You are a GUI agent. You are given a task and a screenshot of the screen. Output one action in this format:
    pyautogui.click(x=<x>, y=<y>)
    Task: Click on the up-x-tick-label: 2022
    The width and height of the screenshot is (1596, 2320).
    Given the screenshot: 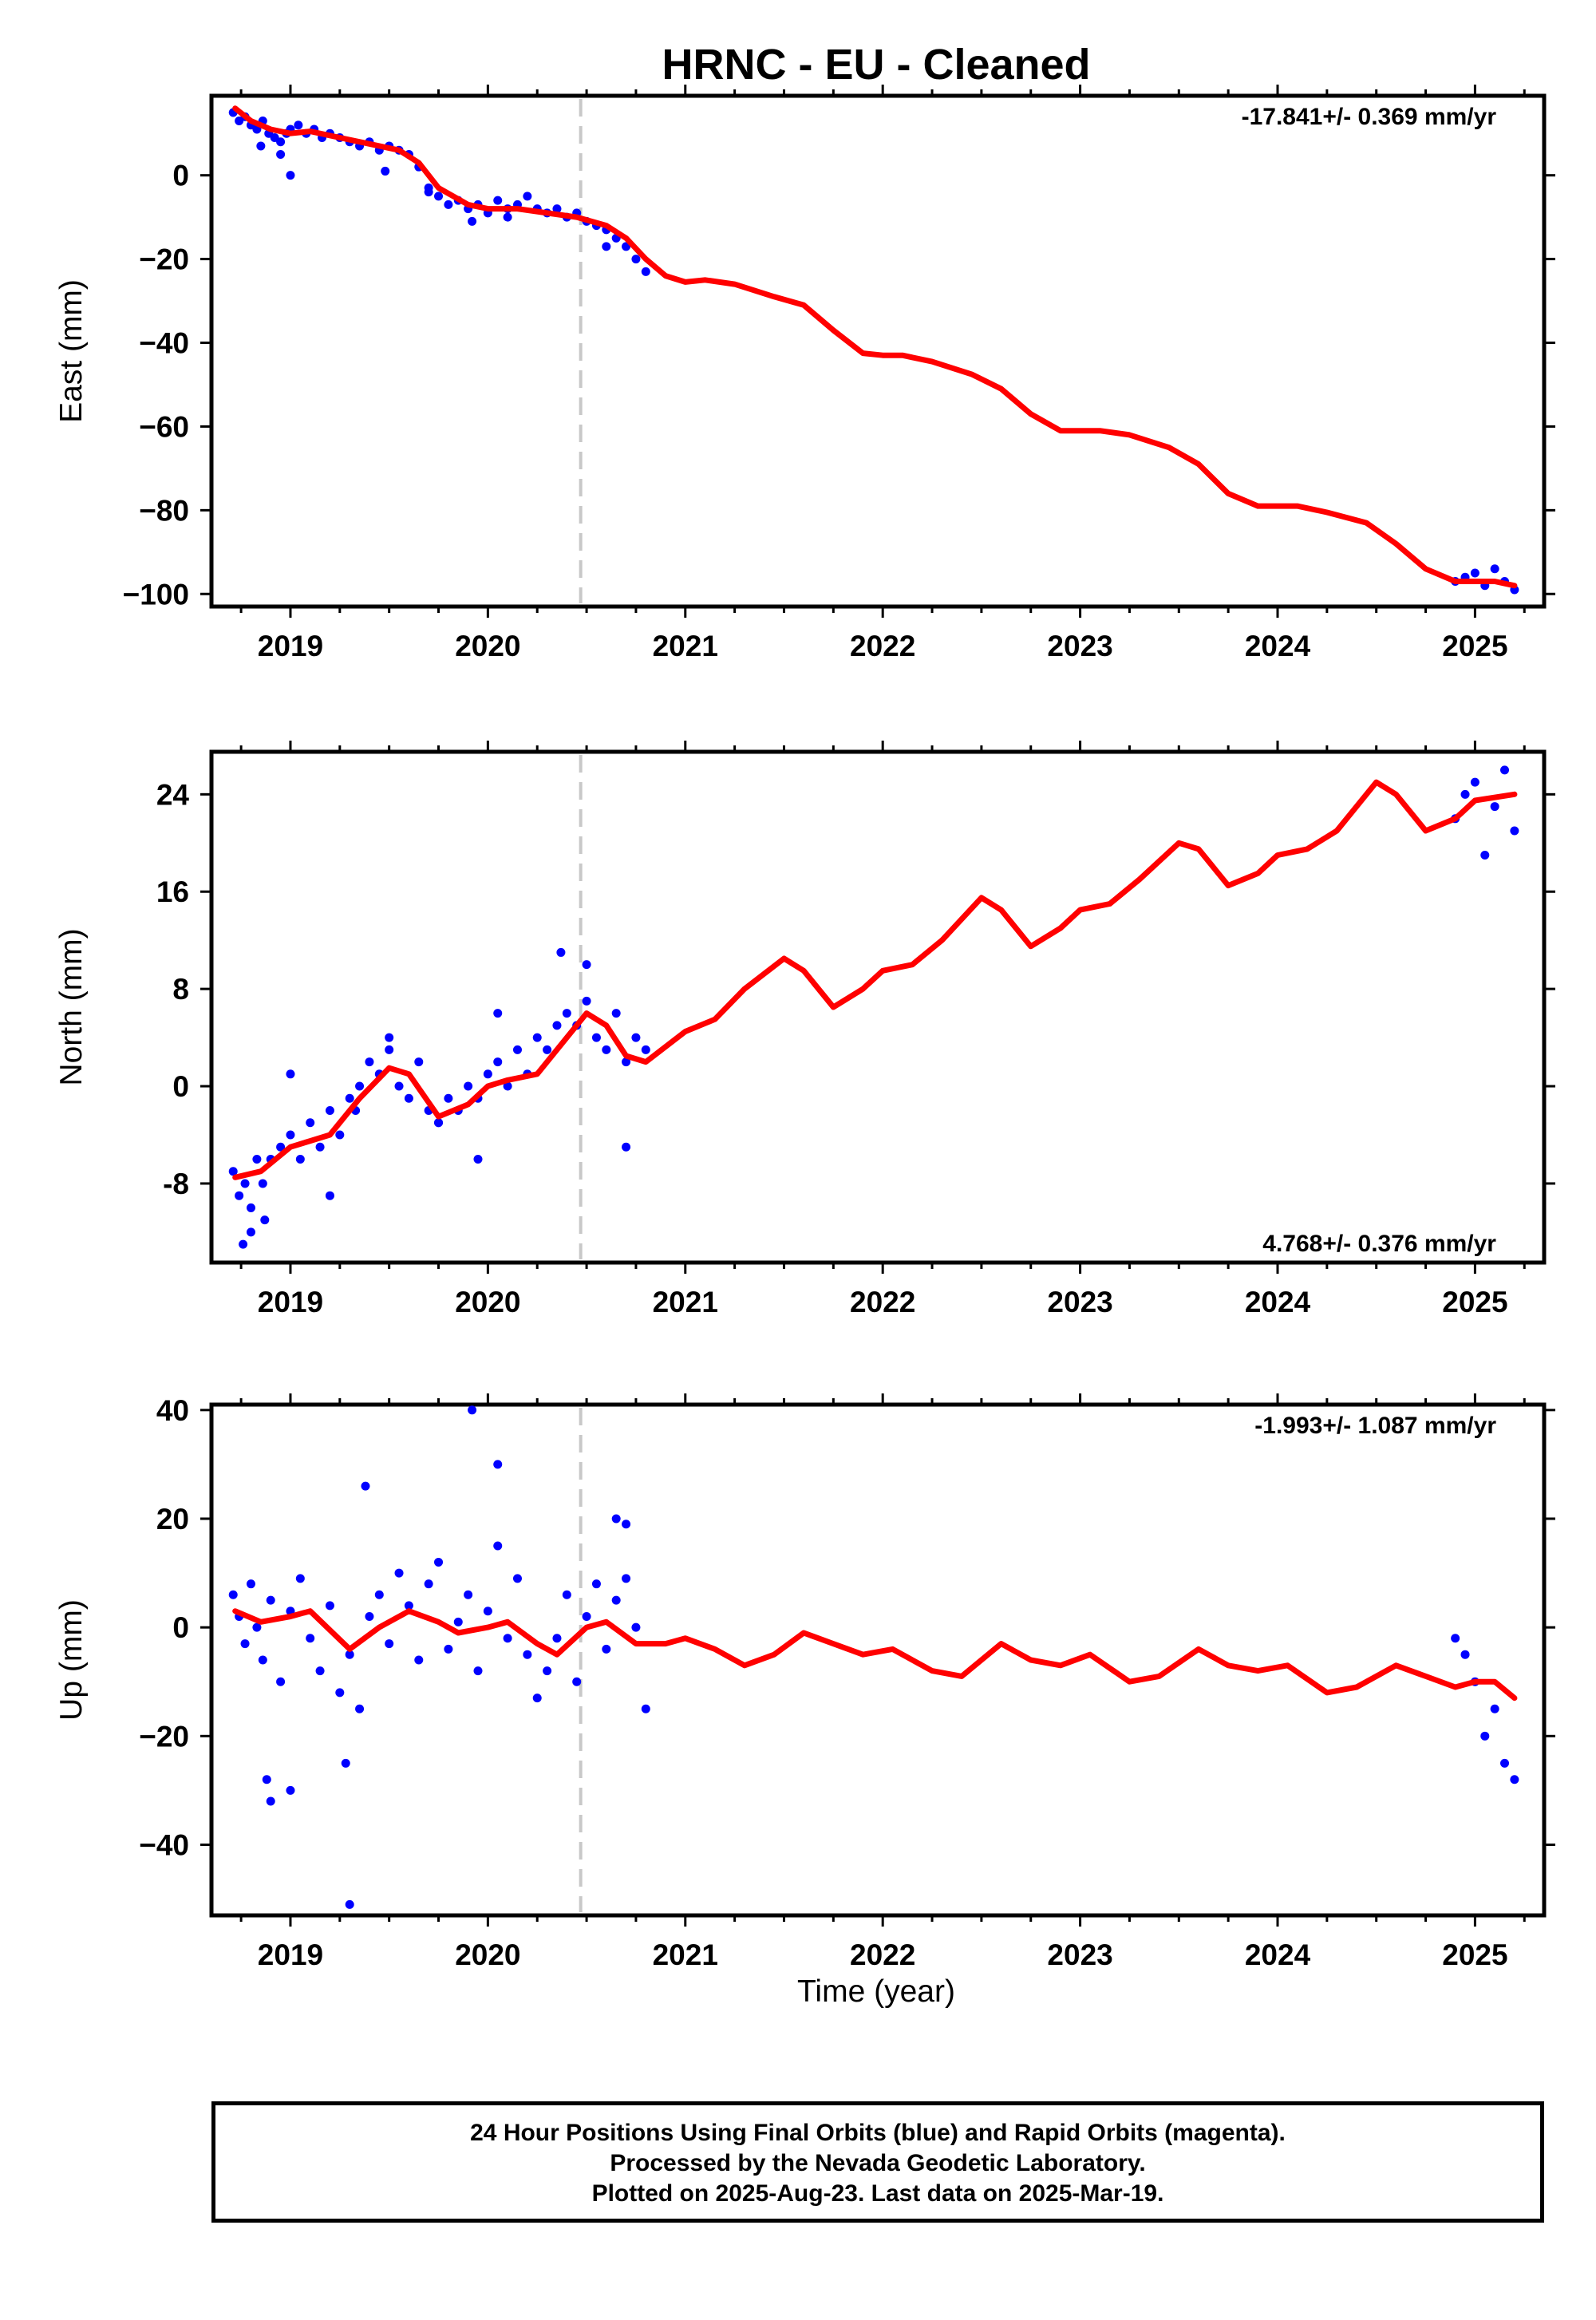 What is the action you would take?
    pyautogui.click(x=883, y=1955)
    